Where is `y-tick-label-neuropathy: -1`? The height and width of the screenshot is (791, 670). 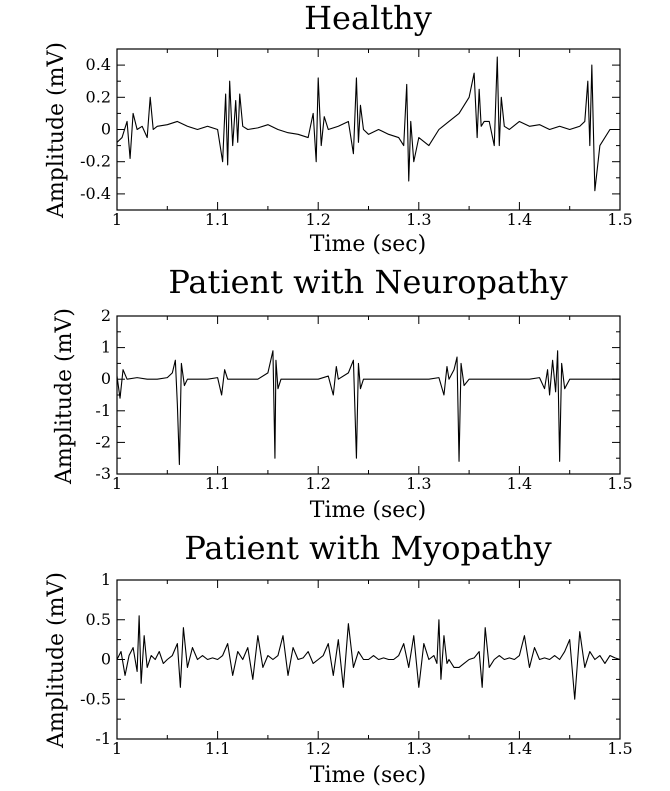 y-tick-label-neuropathy: -1 is located at coordinates (103, 410).